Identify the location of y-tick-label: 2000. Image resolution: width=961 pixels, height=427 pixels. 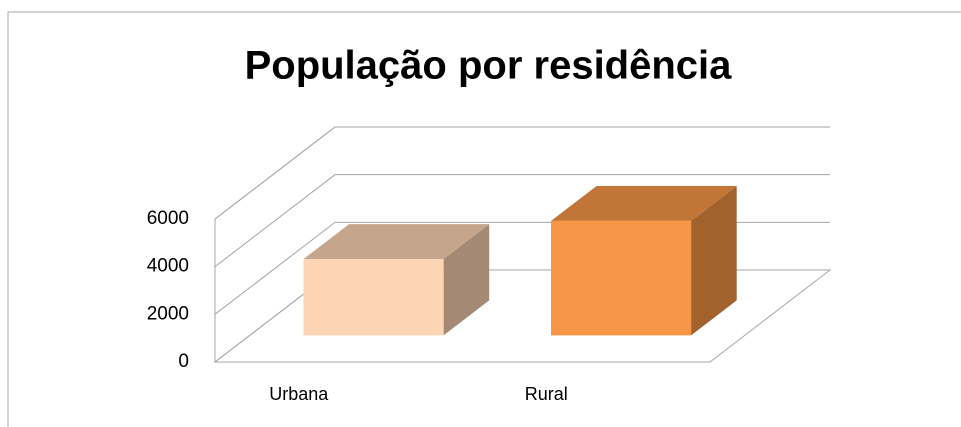
(168, 313).